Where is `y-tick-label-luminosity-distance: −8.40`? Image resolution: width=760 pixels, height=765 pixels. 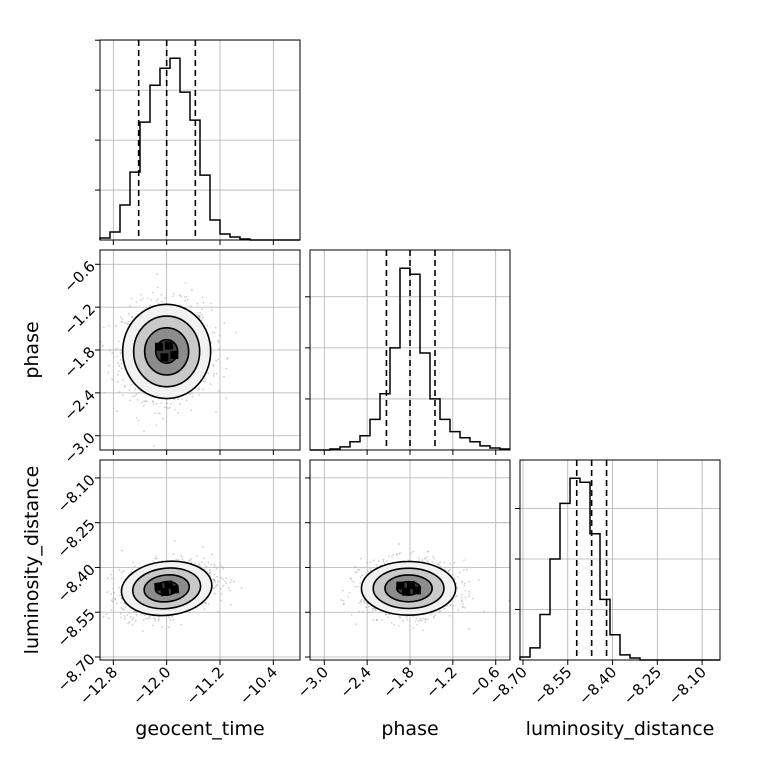 y-tick-label-luminosity-distance: −8.40 is located at coordinates (76, 583).